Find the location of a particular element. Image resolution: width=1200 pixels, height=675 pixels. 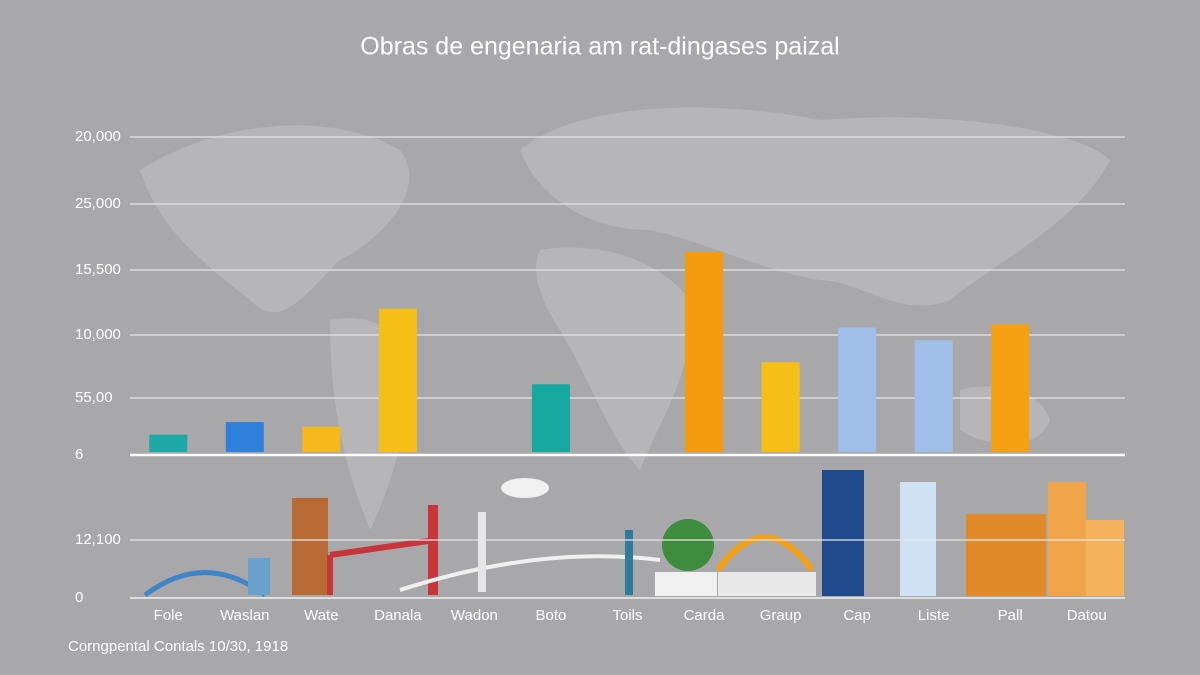

x-tick-label: Wadon is located at coordinates (474, 615).